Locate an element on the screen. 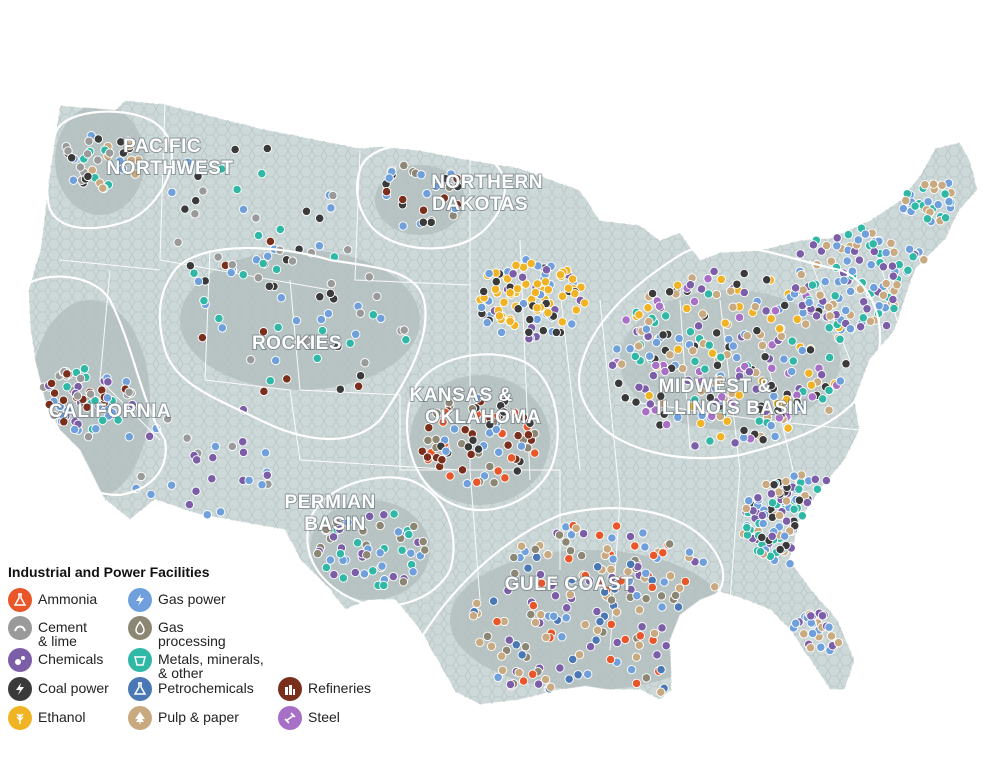 Image resolution: width=1000 pixels, height=773 pixels. legend-item-pulp: Pulp & paper is located at coordinates (183, 718).